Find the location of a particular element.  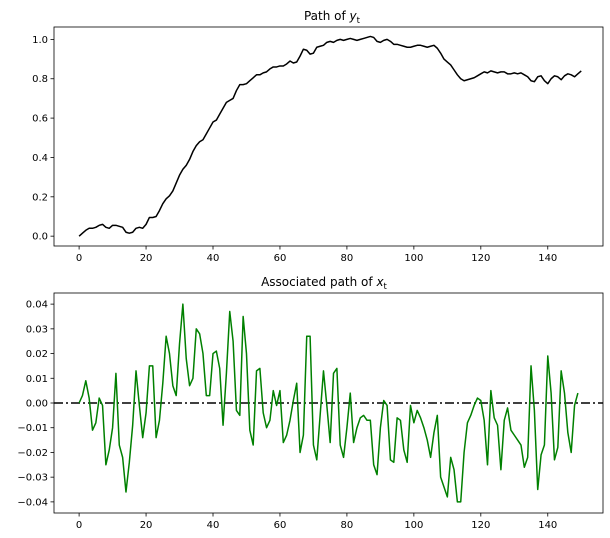

y-tick-label: 0.4 is located at coordinates (40, 158).